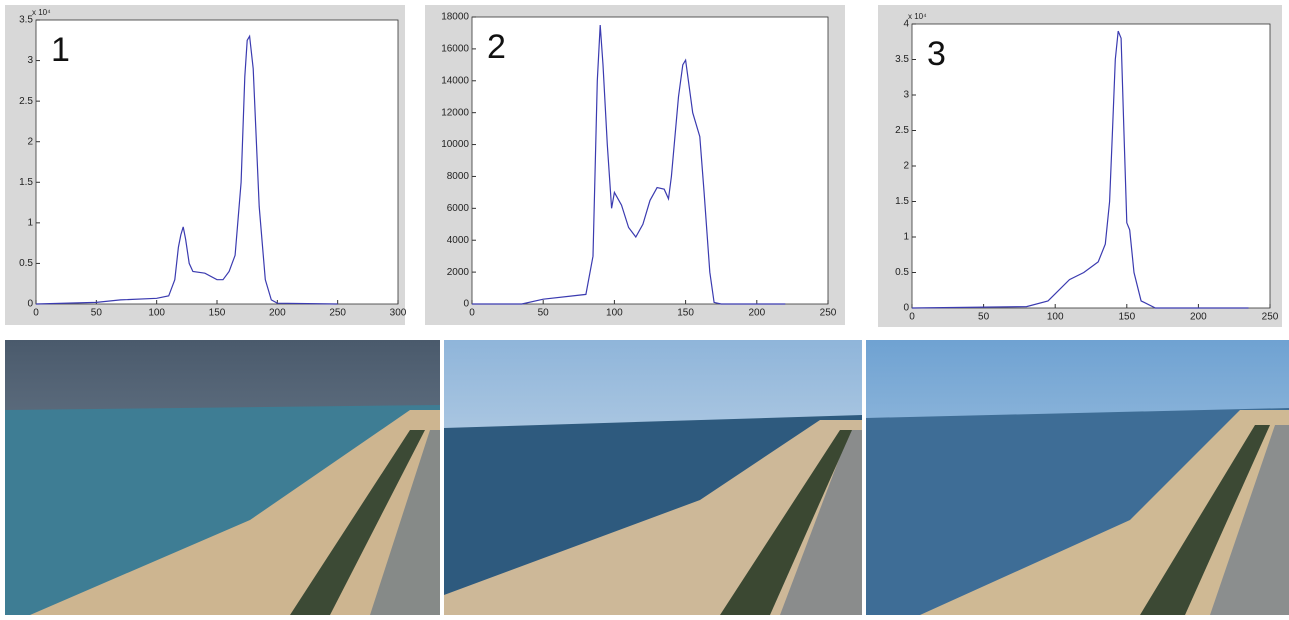 The width and height of the screenshot is (1289, 620). I want to click on panel-number: 3, so click(936, 54).